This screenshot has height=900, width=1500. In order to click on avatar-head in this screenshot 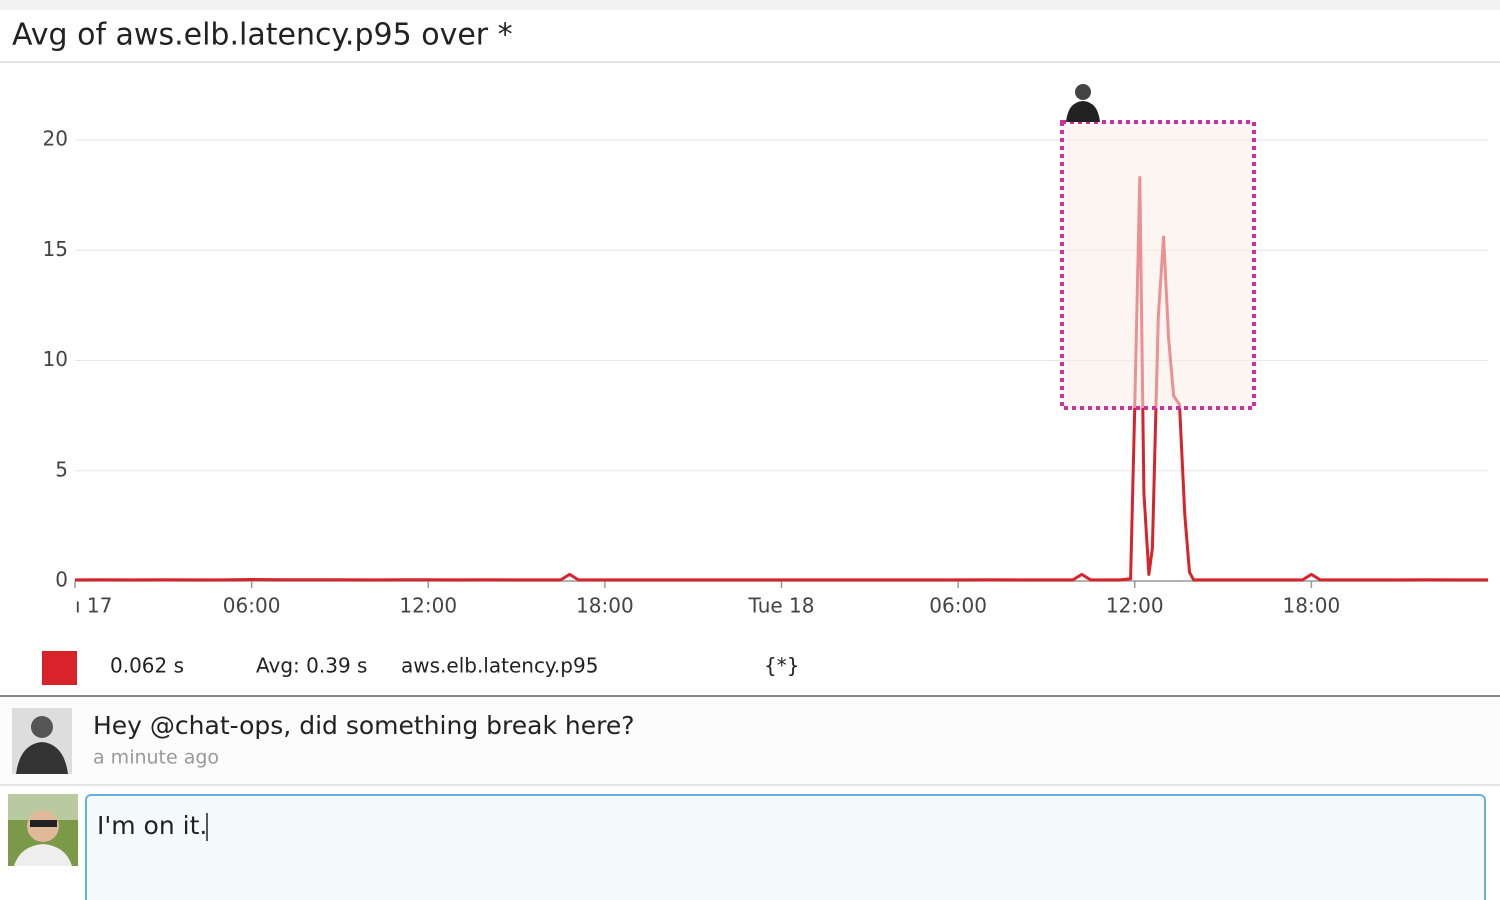, I will do `click(1083, 92)`.